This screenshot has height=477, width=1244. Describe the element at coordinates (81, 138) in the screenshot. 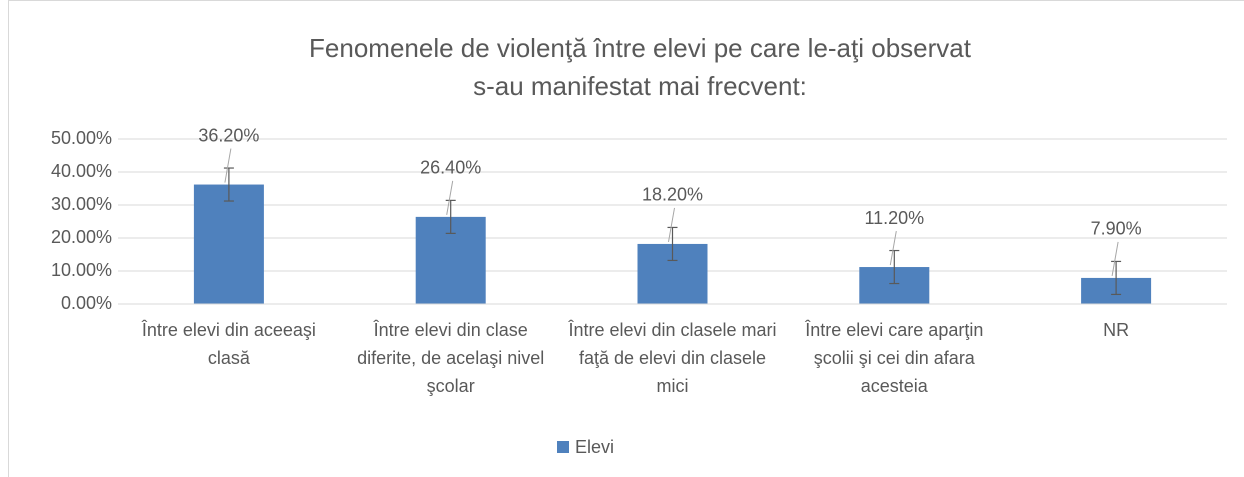

I see `y-tick-label: 50.00%` at that location.